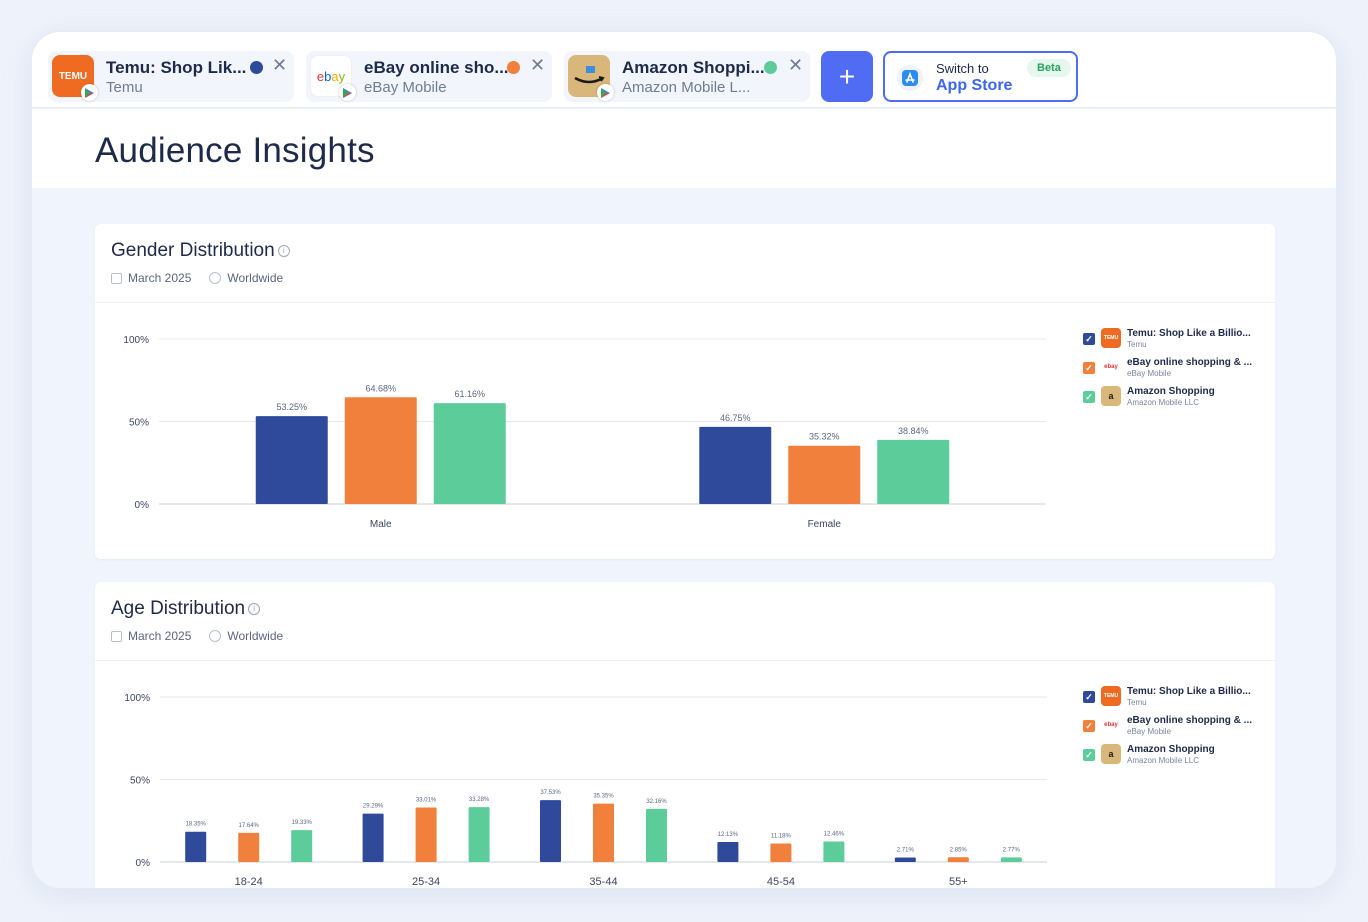 This screenshot has height=922, width=1368. I want to click on x-category-label: 45-54, so click(781, 882).